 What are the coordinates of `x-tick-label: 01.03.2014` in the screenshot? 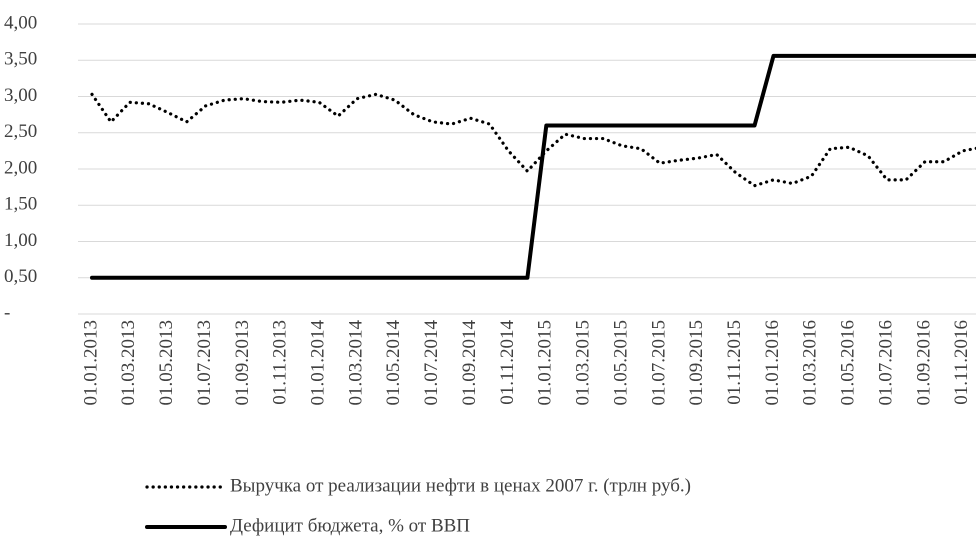 It's located at (355, 363).